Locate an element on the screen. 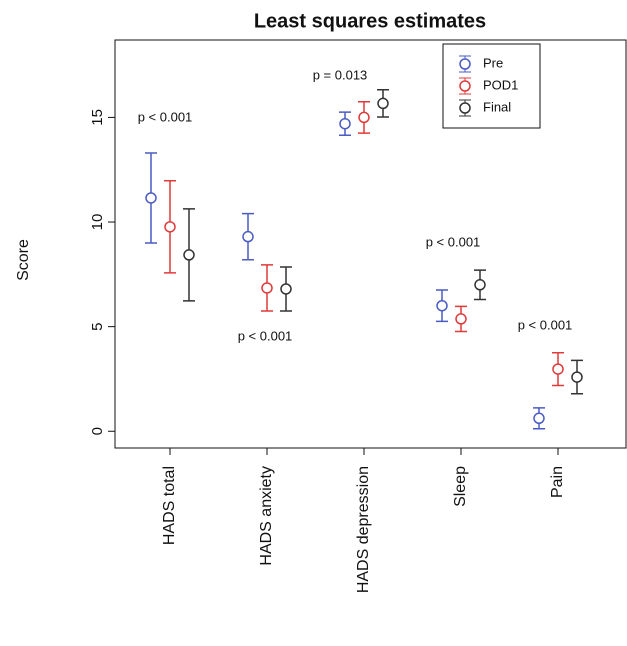 The width and height of the screenshot is (627, 646). legend-label: Pre is located at coordinates (493, 62).